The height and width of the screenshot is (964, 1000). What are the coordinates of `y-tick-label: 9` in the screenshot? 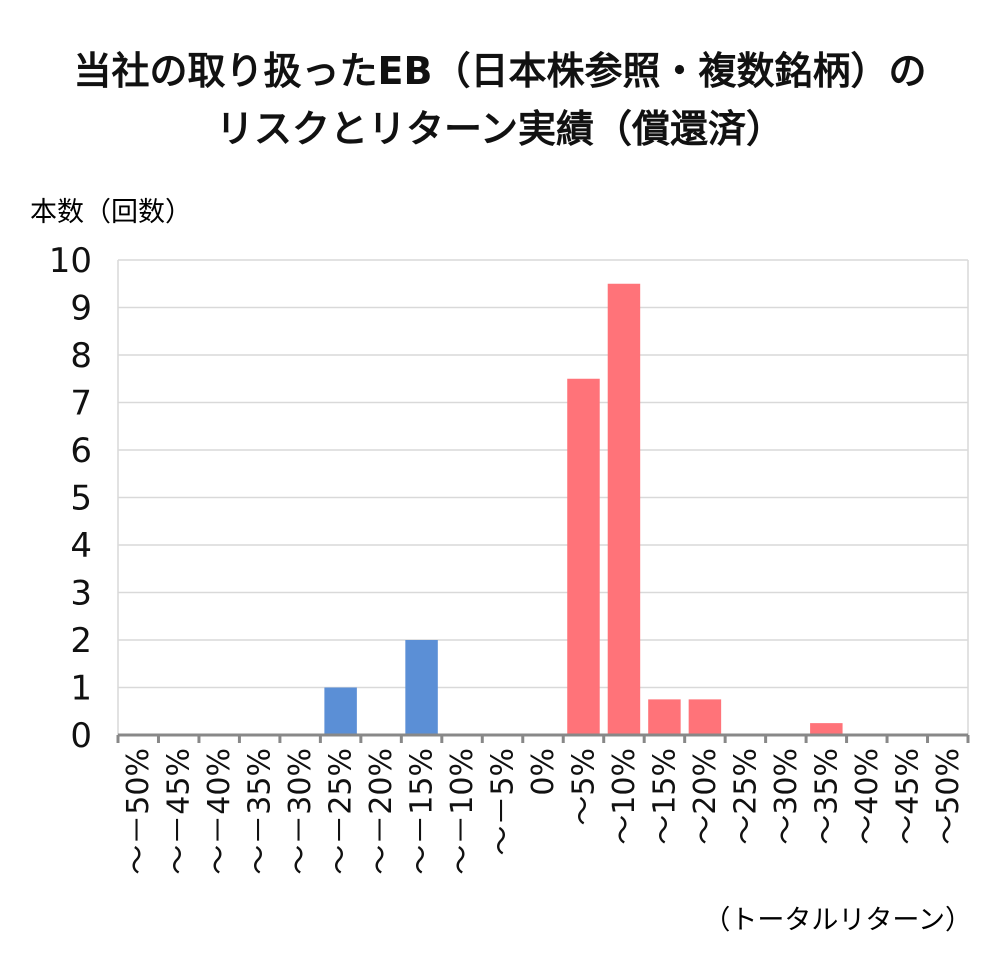 It's located at (81, 309).